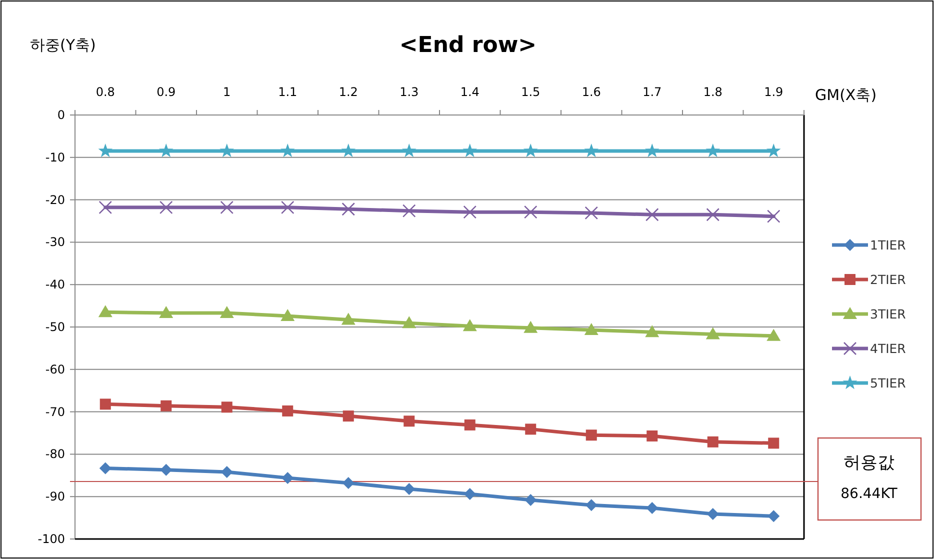  What do you see at coordinates (63, 45) in the screenshot?
I see `y-axis-title: 하중(Y축)` at bounding box center [63, 45].